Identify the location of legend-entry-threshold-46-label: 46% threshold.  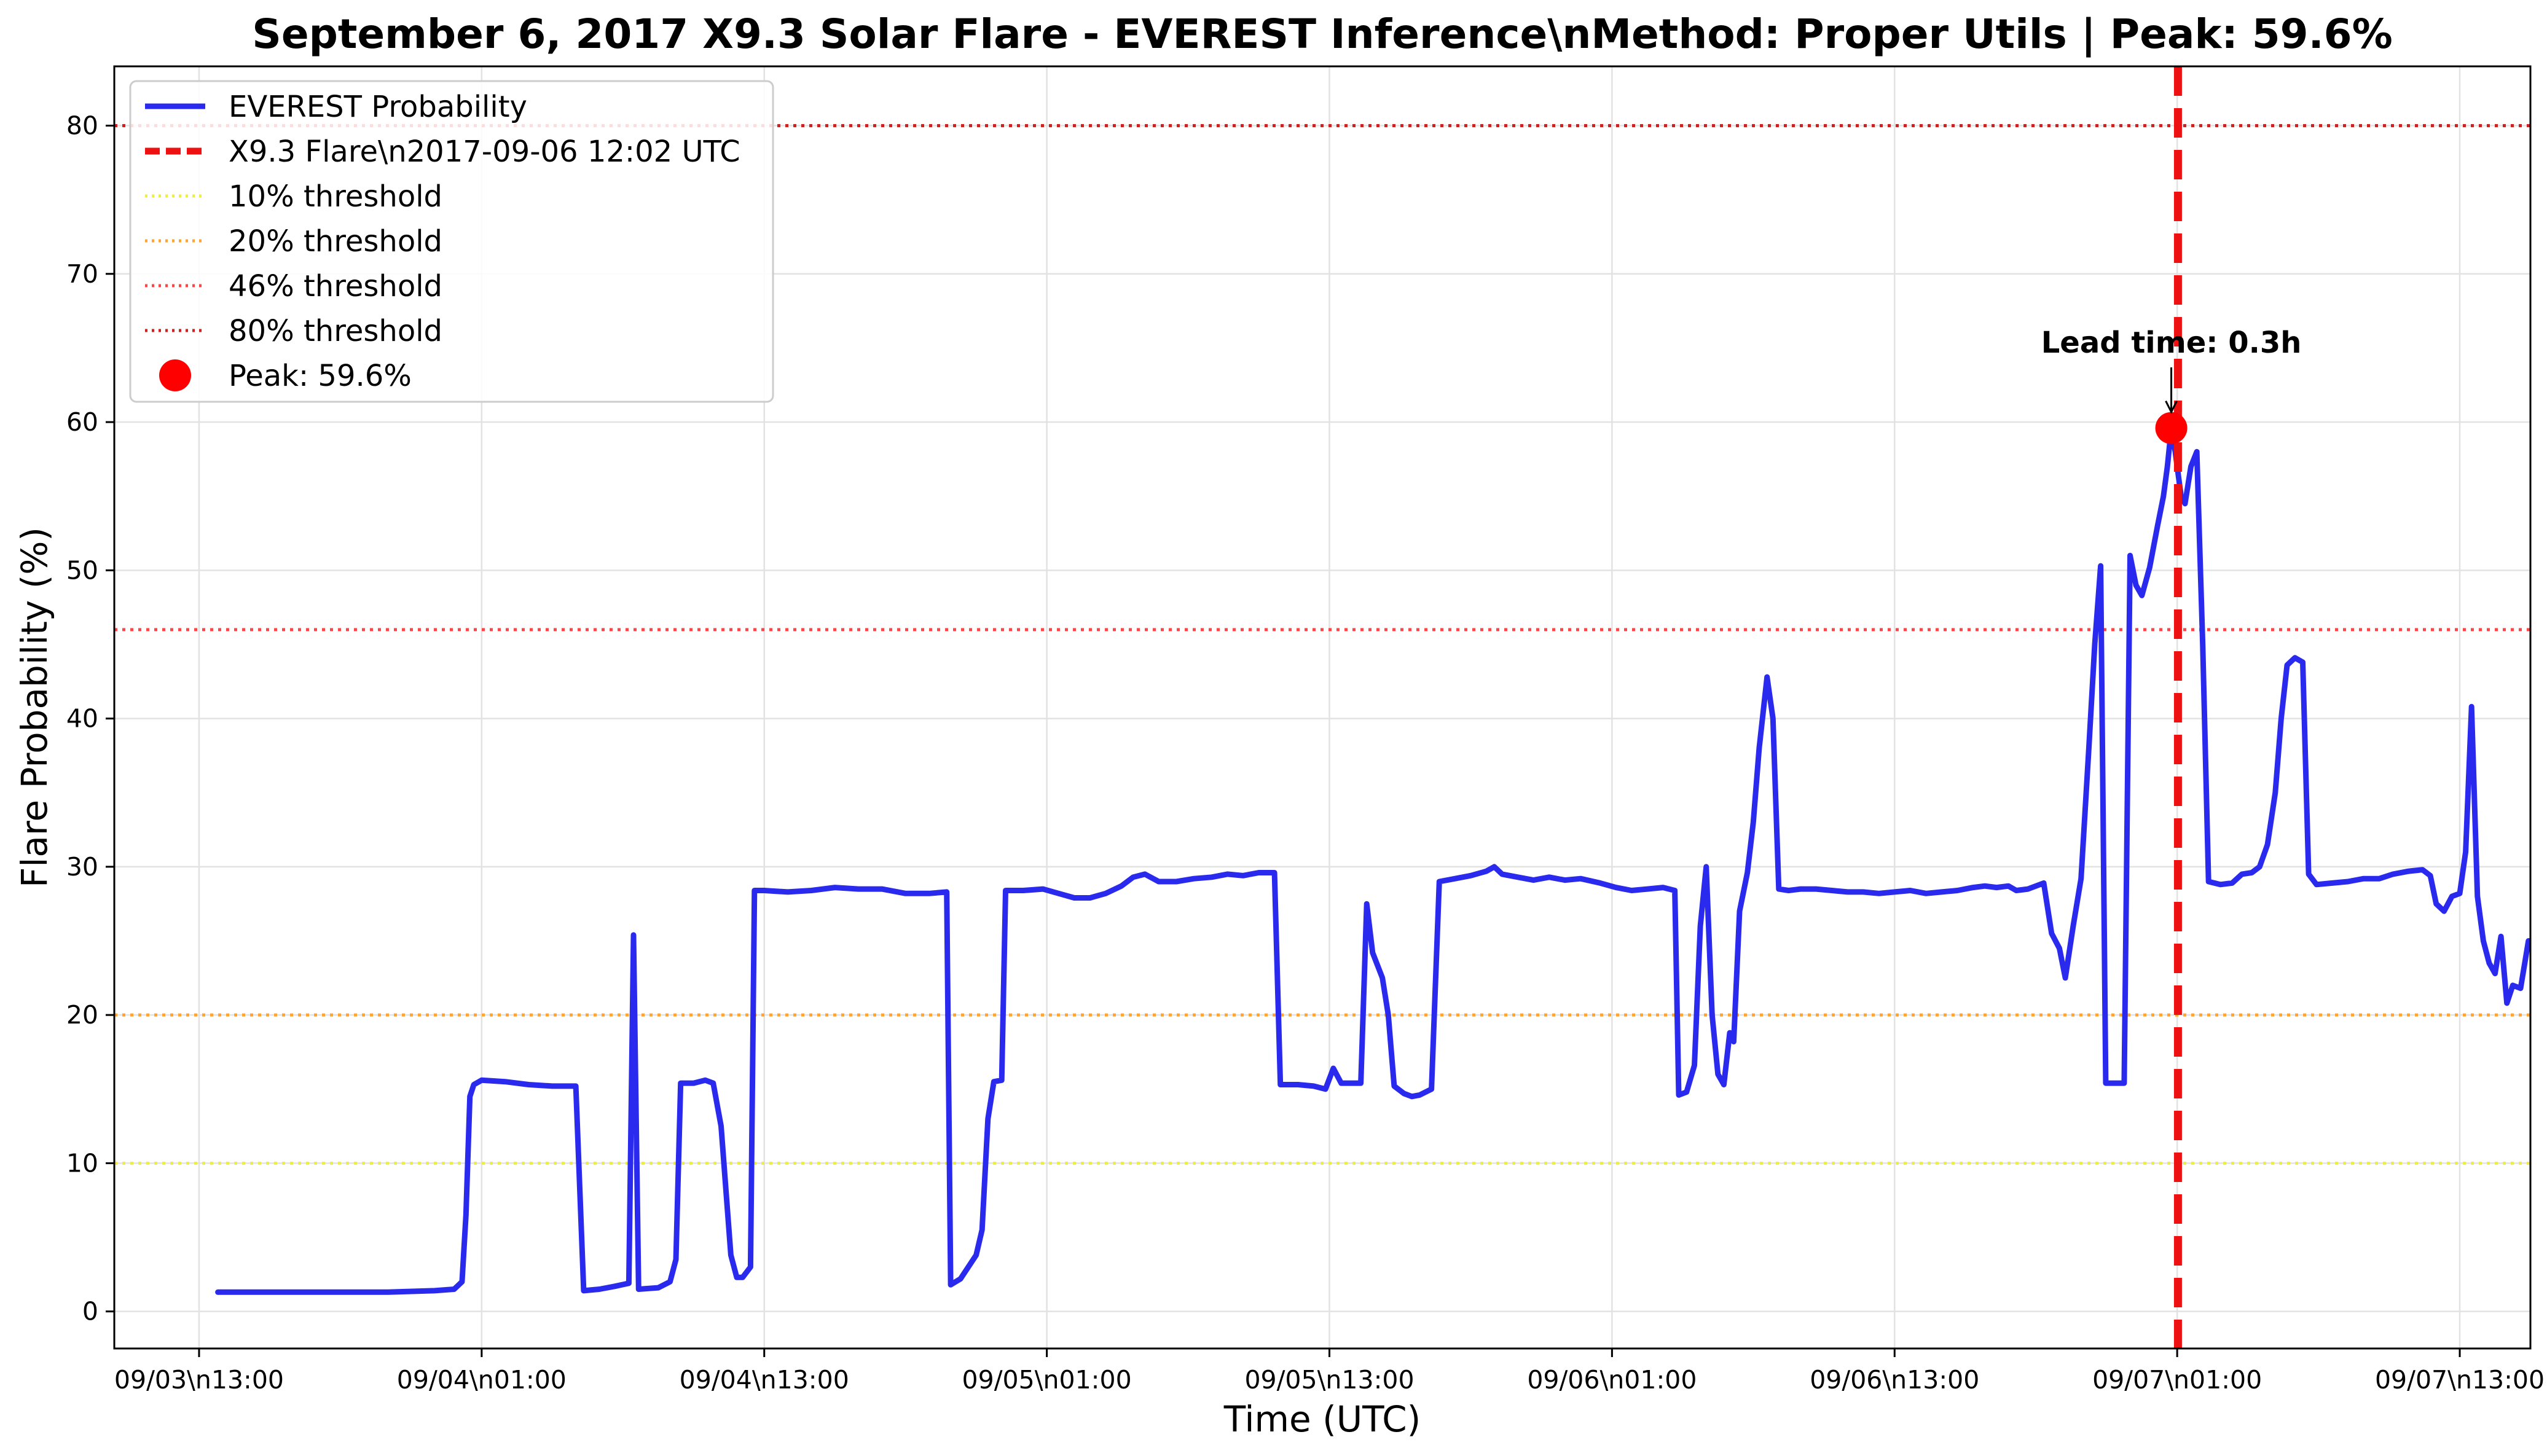
(335, 286).